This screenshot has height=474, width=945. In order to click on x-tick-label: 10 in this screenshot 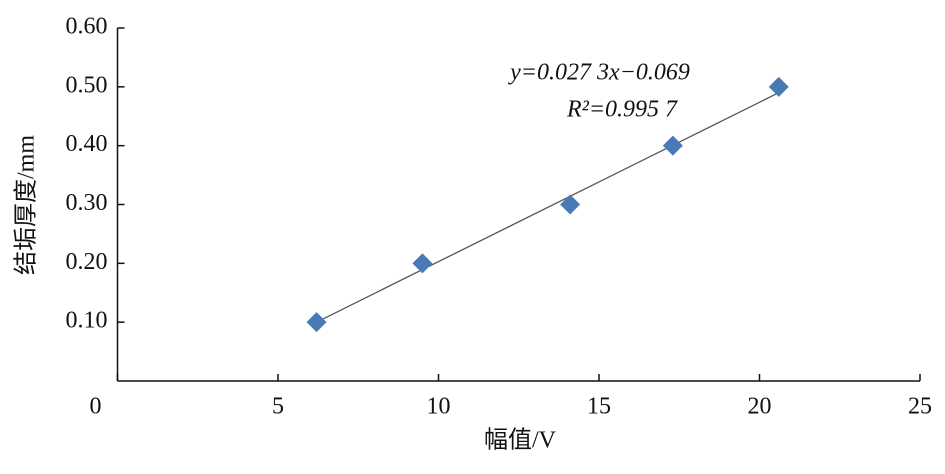, I will do `click(439, 407)`.